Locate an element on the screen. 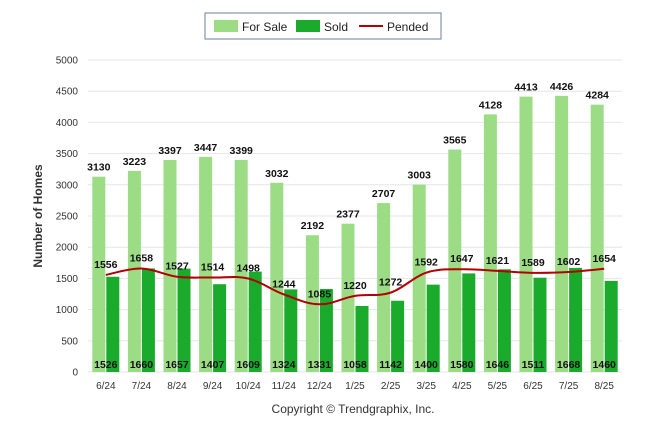  x-tick-label: 1/25 is located at coordinates (355, 386).